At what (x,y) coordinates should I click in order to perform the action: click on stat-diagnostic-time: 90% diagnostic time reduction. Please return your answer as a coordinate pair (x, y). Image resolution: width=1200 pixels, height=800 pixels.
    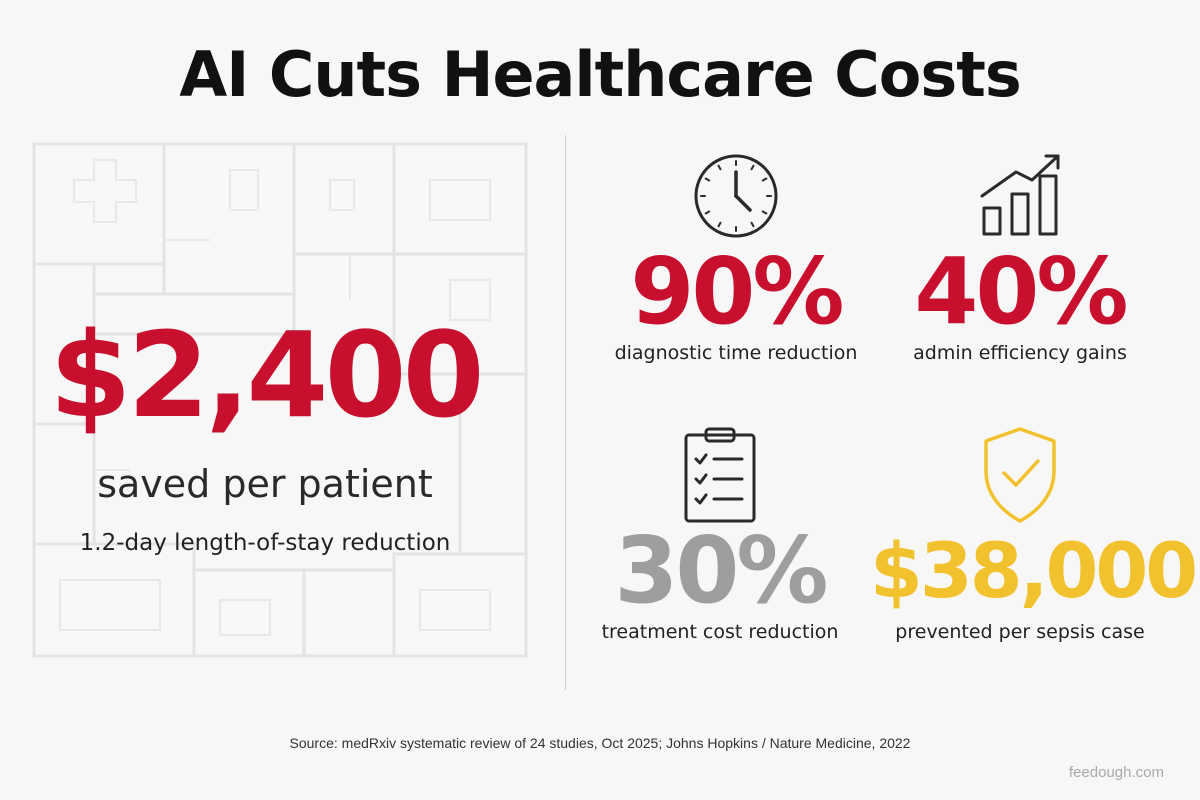
    Looking at the image, I should click on (736, 257).